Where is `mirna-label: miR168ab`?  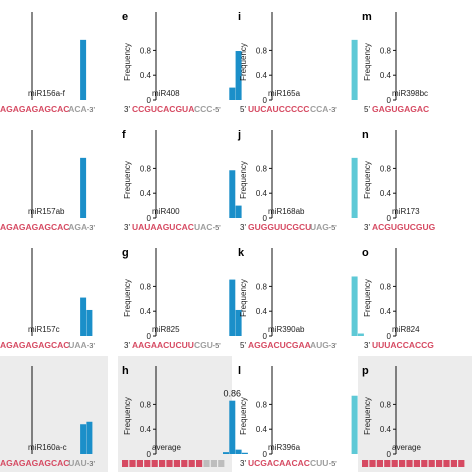 mirna-label: miR168ab is located at coordinates (286, 211).